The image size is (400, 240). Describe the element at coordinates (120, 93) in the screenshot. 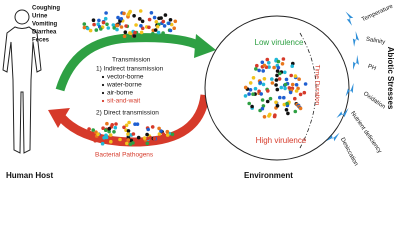

I see `route: air-borne` at that location.